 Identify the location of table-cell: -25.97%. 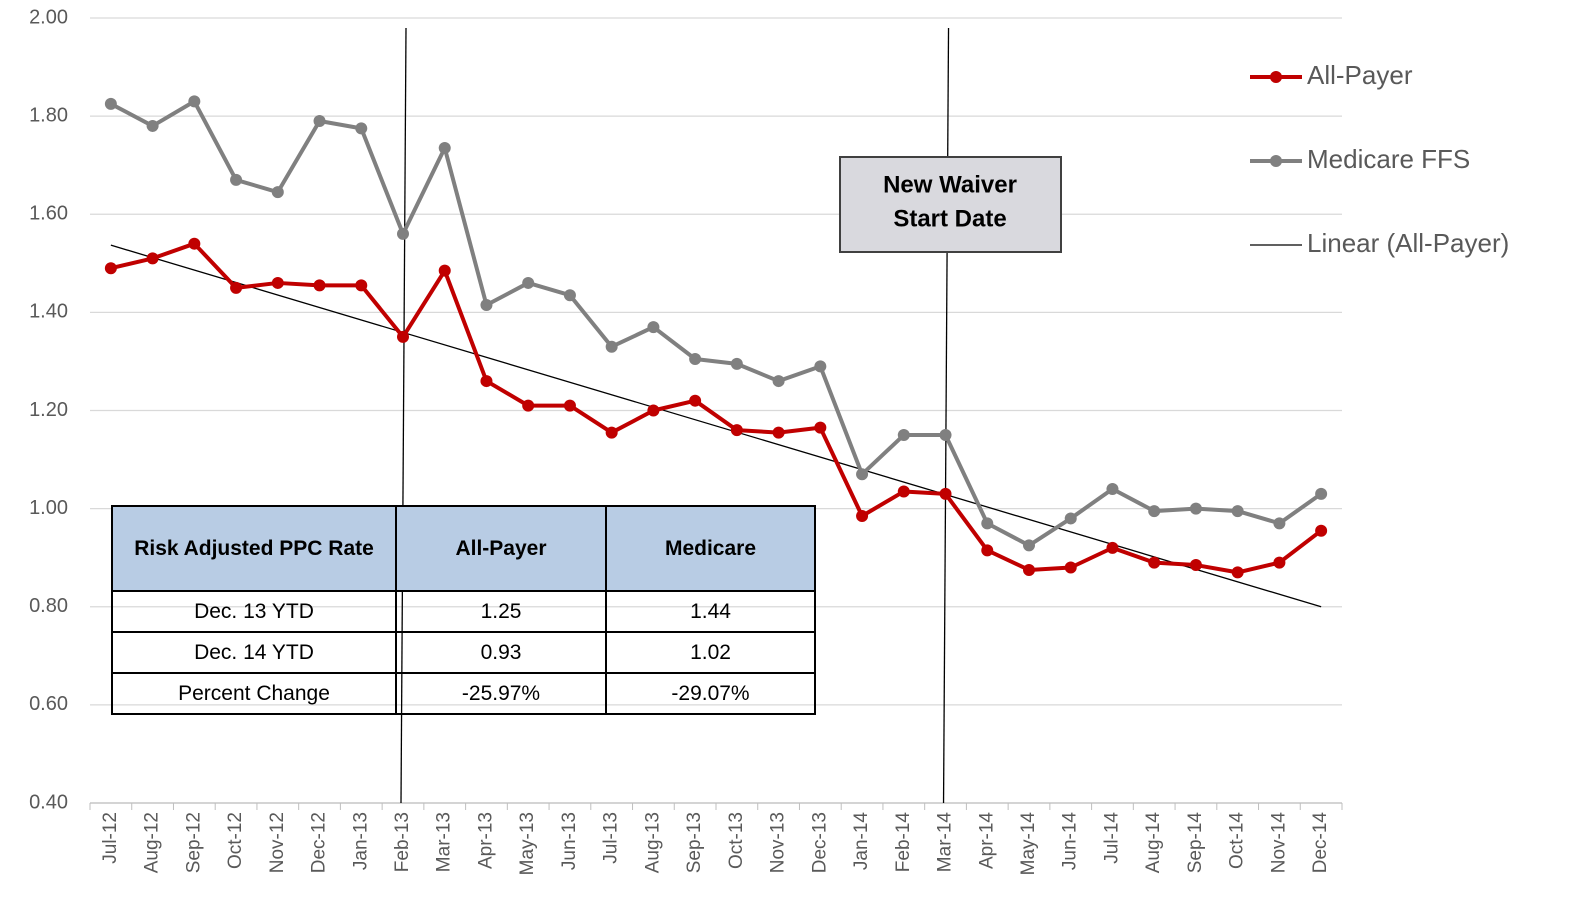
(501, 693).